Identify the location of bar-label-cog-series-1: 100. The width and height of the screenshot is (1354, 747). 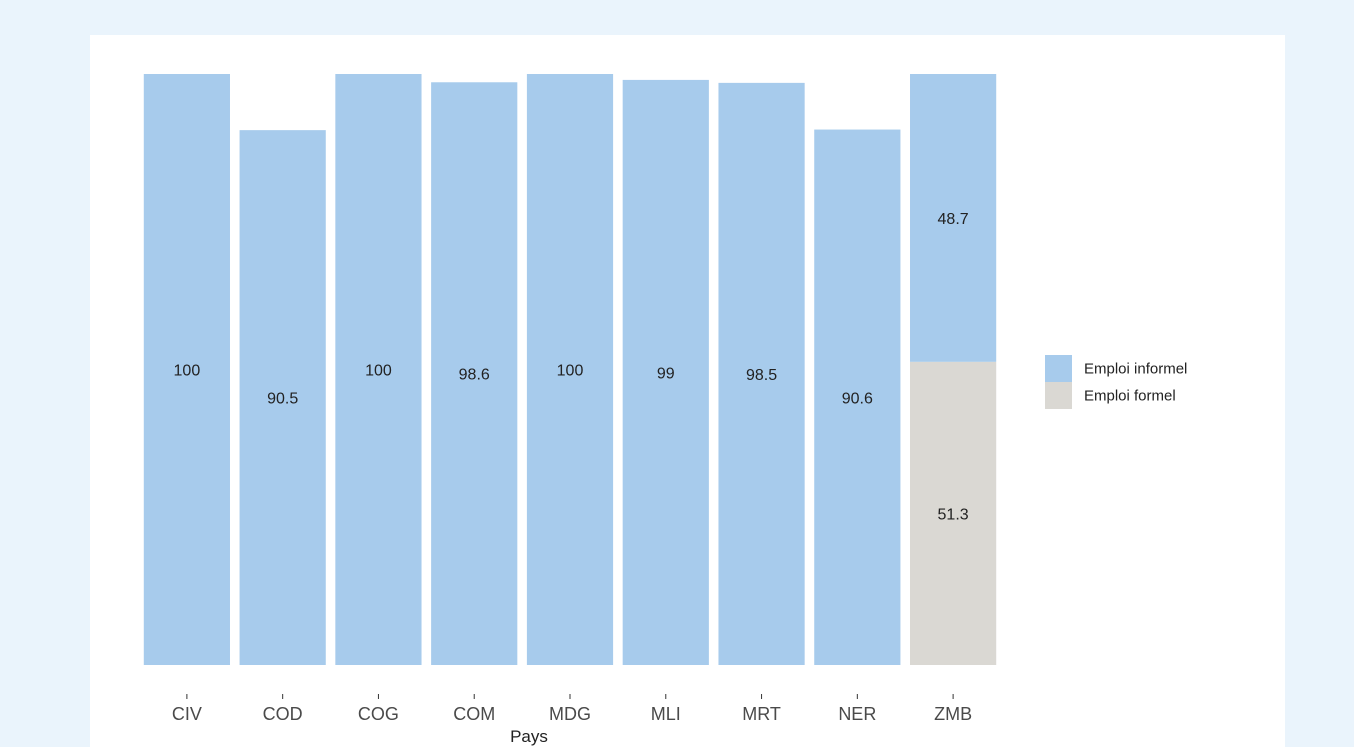
(378, 371).